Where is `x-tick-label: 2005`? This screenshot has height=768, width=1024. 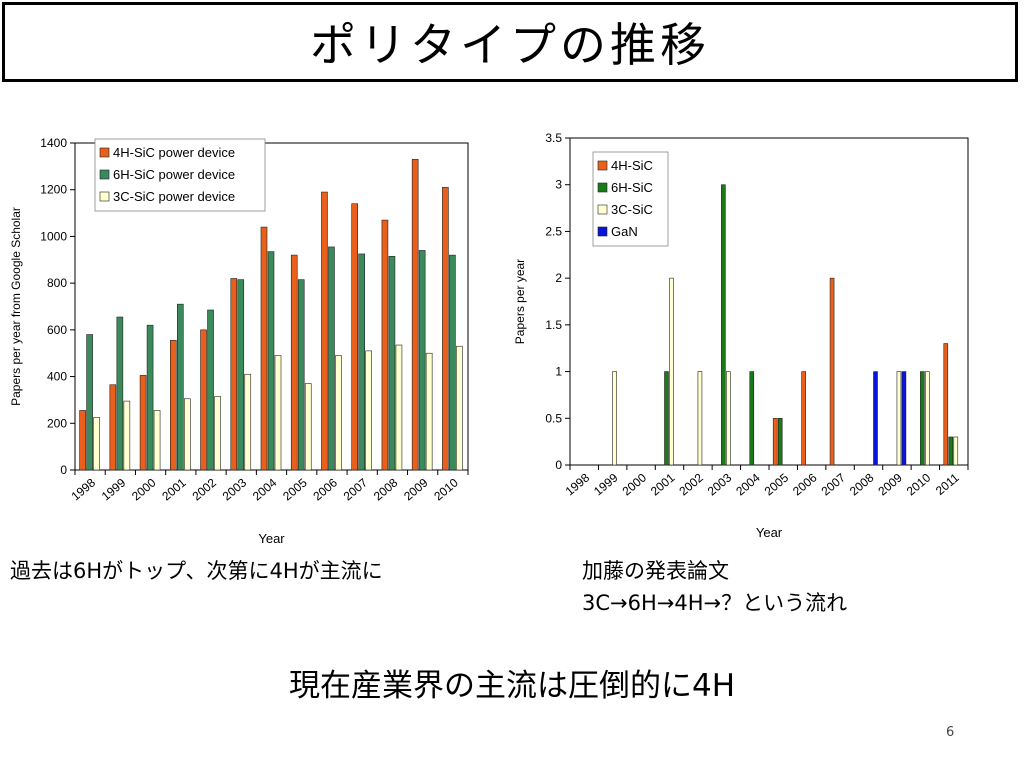
x-tick-label: 2005 is located at coordinates (295, 489).